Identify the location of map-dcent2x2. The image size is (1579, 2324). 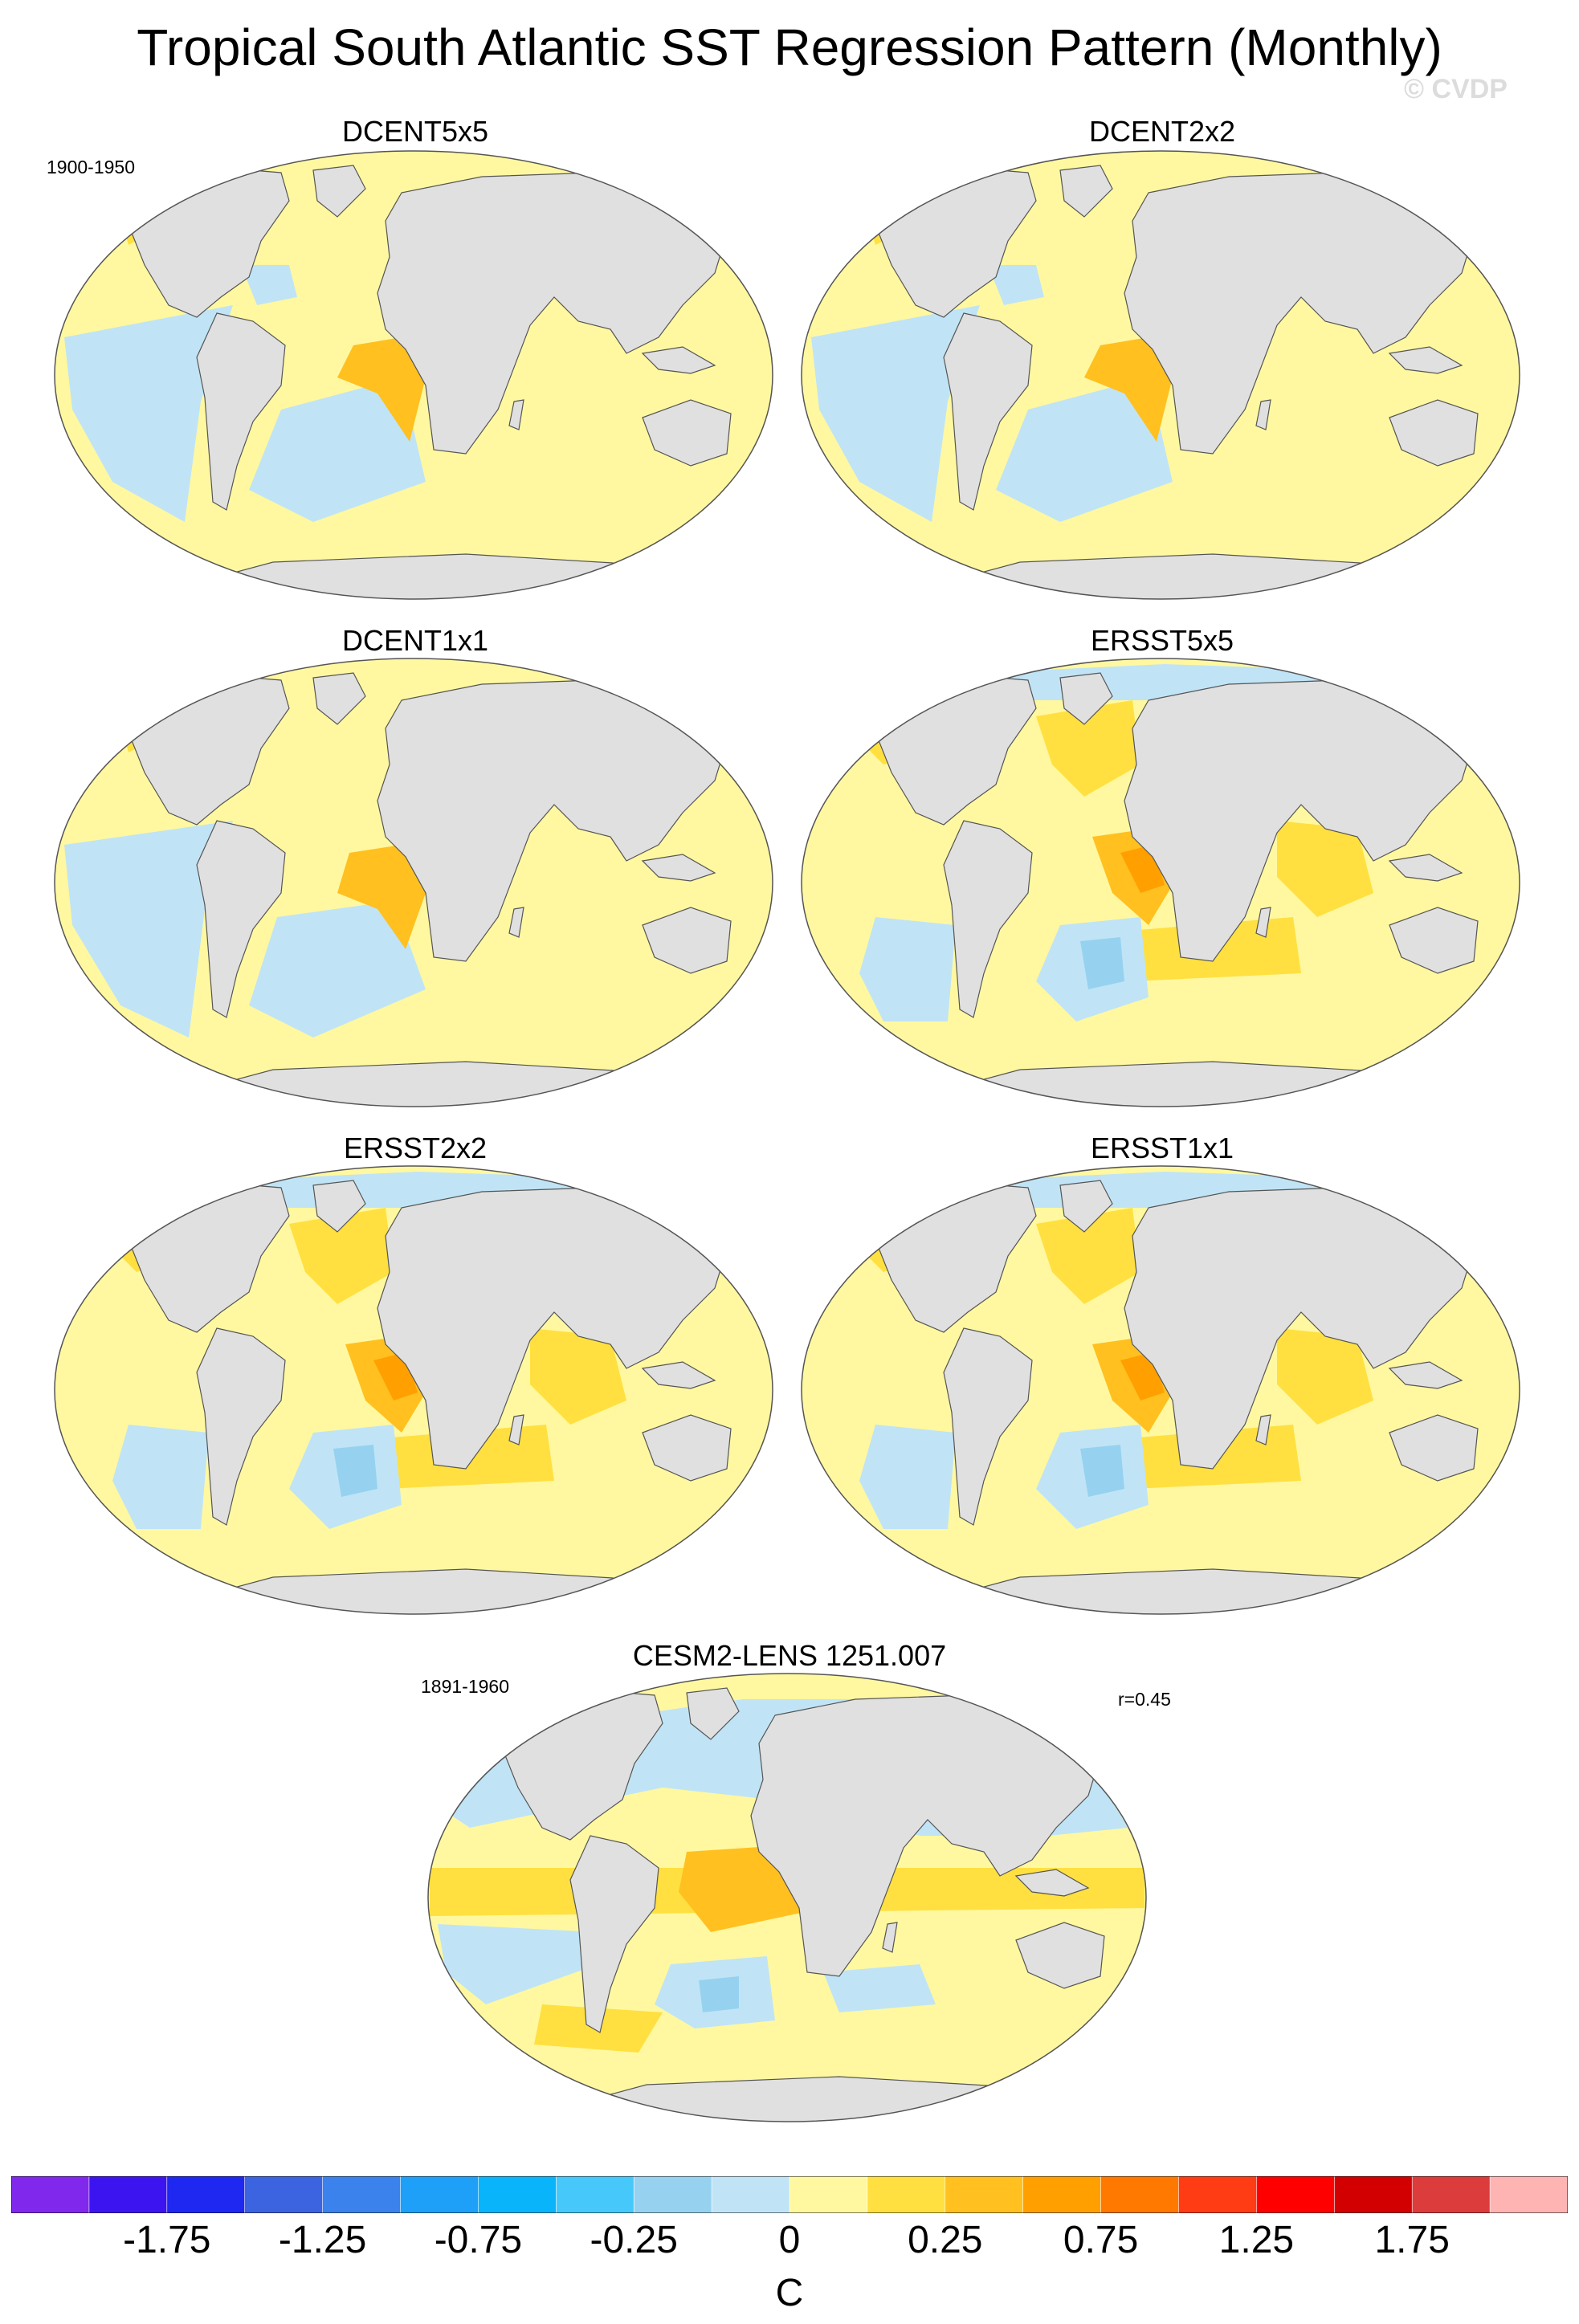
(1160, 375).